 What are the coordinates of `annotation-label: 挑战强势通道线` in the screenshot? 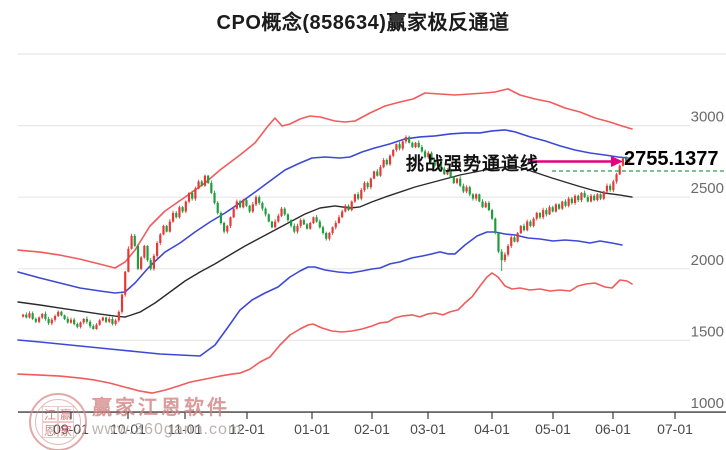 It's located at (472, 164).